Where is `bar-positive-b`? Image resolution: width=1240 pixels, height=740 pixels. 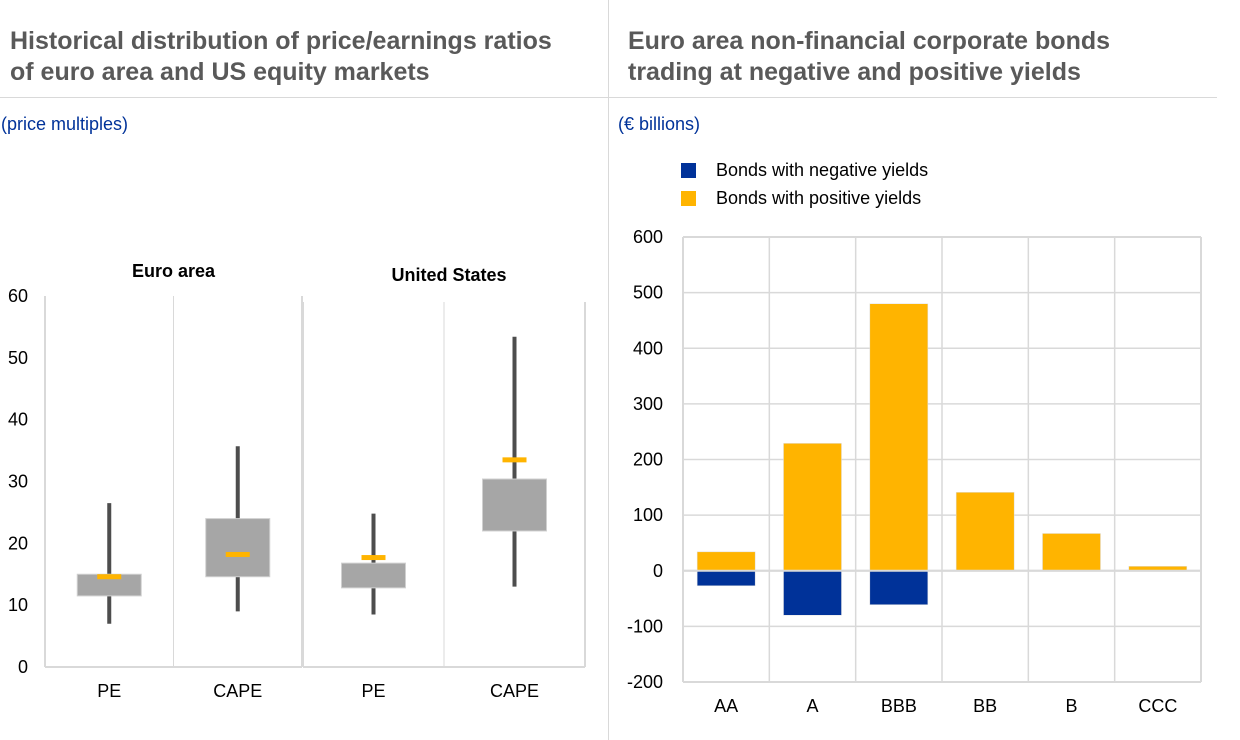 bar-positive-b is located at coordinates (1071, 552).